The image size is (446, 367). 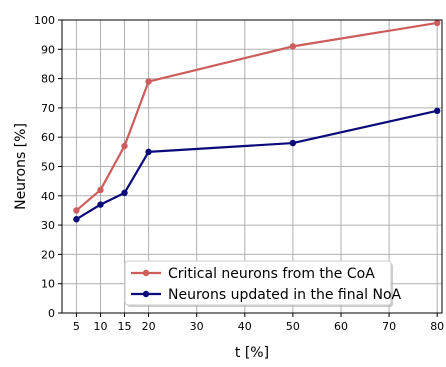 What do you see at coordinates (44, 20) in the screenshot?
I see `y-tick-label: 100` at bounding box center [44, 20].